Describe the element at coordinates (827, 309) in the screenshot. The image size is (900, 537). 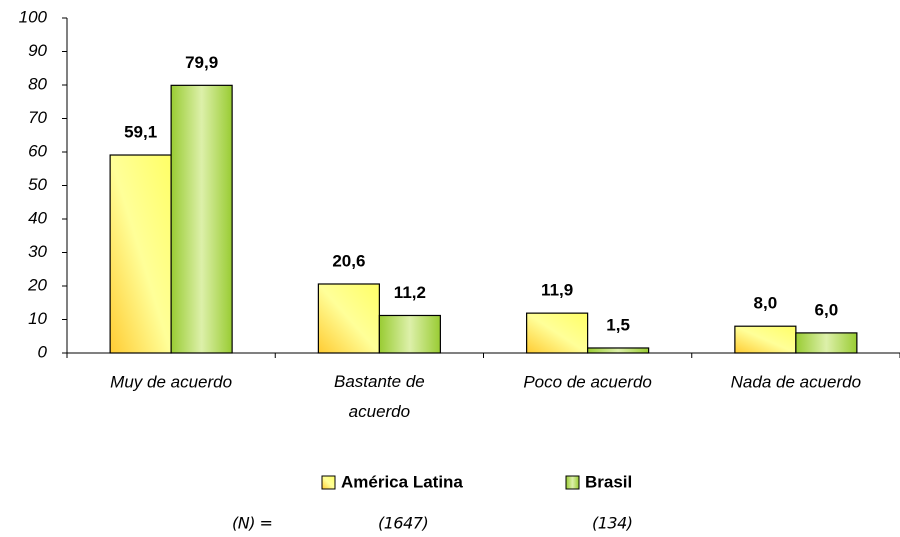
I see `value-label: 6,0` at that location.